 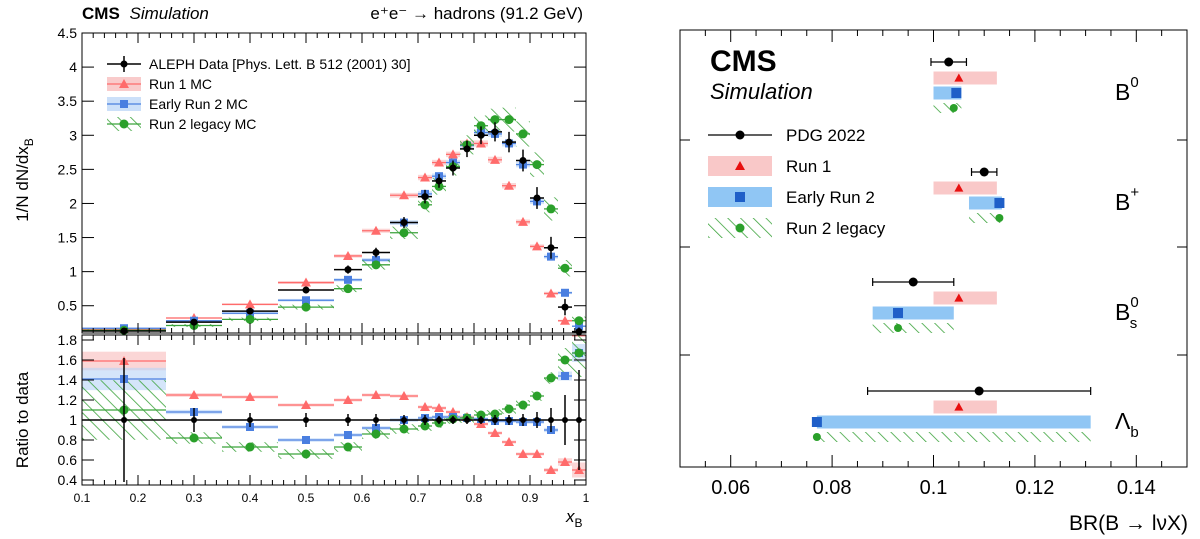 I want to click on hadron-group-3: Λb, so click(x=975, y=414).